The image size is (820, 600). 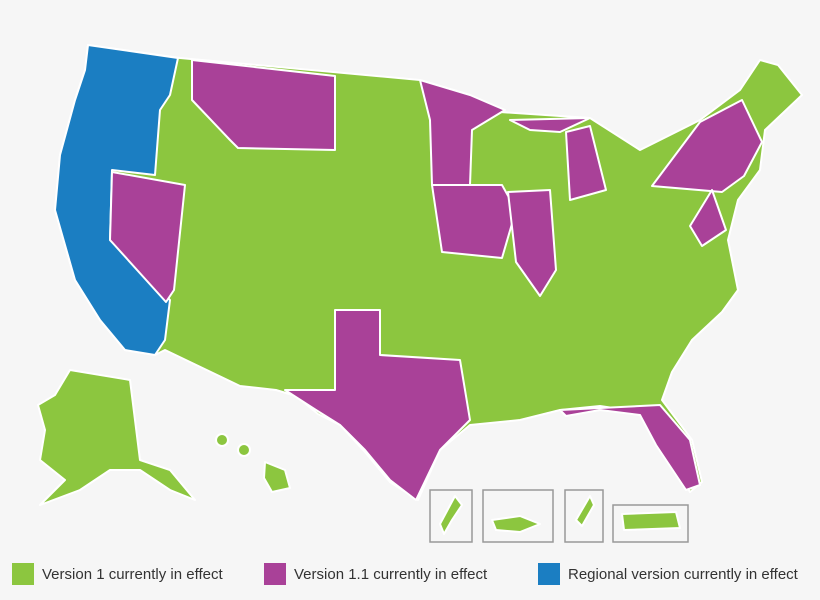 I want to click on legend-label: Regional version currently in effect, so click(x=683, y=574).